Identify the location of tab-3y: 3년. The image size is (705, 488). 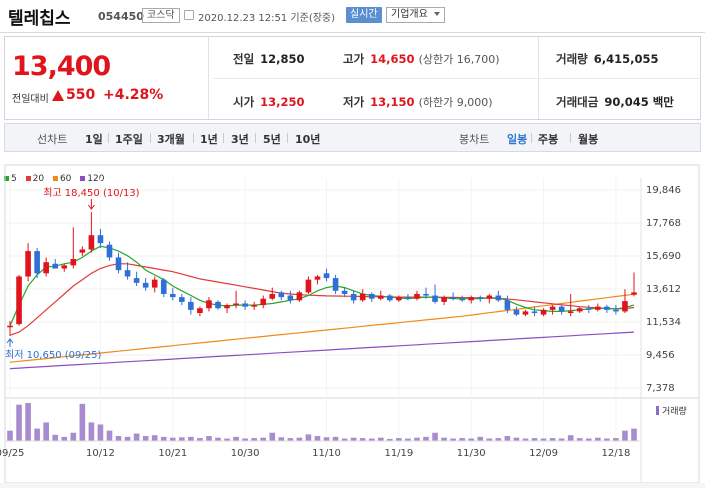
(240, 139).